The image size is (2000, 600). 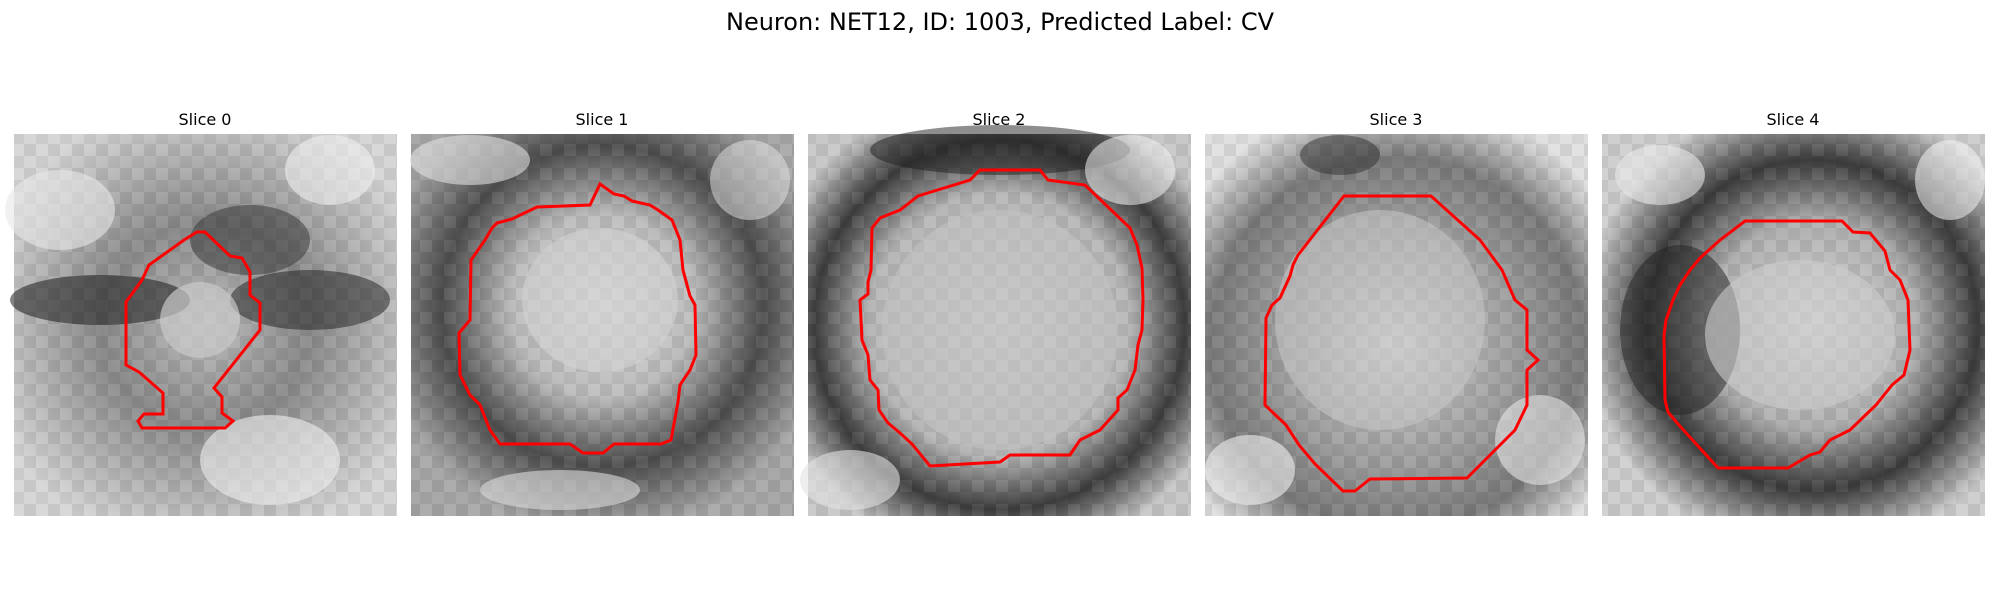 I want to click on slice-4-title: Slice 4, so click(x=1793, y=119).